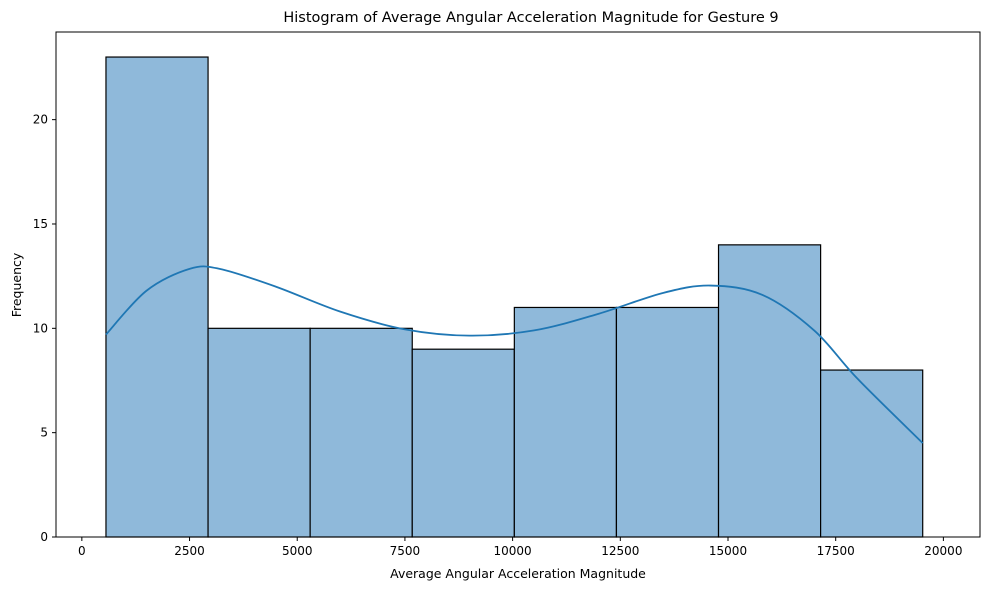 Image resolution: width=987 pixels, height=590 pixels. What do you see at coordinates (405, 551) in the screenshot?
I see `x-tick-label: 7500` at bounding box center [405, 551].